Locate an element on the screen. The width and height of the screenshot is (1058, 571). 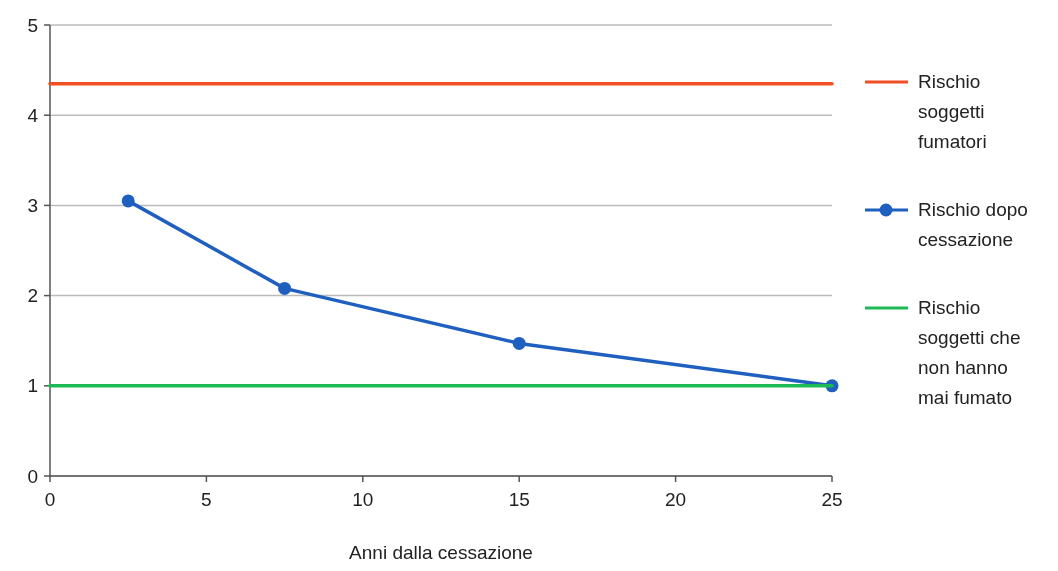
y-tick-label: 5 is located at coordinates (32, 25).